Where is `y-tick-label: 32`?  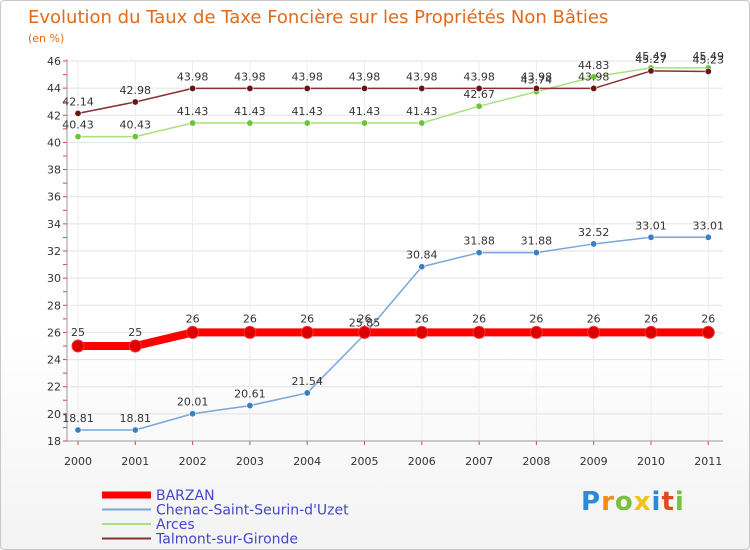
y-tick-label: 32 is located at coordinates (54, 251).